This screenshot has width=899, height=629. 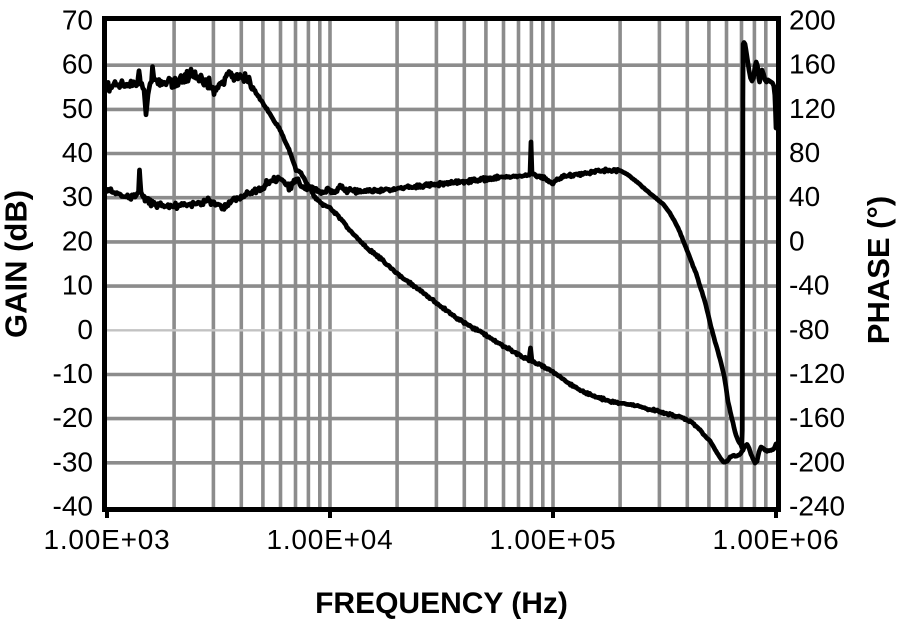 What do you see at coordinates (809, 329) in the screenshot?
I see `svg-text: -80` at bounding box center [809, 329].